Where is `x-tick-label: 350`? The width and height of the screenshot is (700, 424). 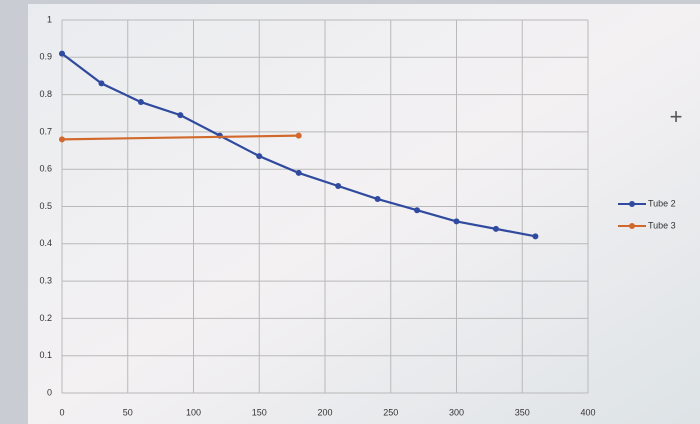
x-tick-label: 350 is located at coordinates (522, 412).